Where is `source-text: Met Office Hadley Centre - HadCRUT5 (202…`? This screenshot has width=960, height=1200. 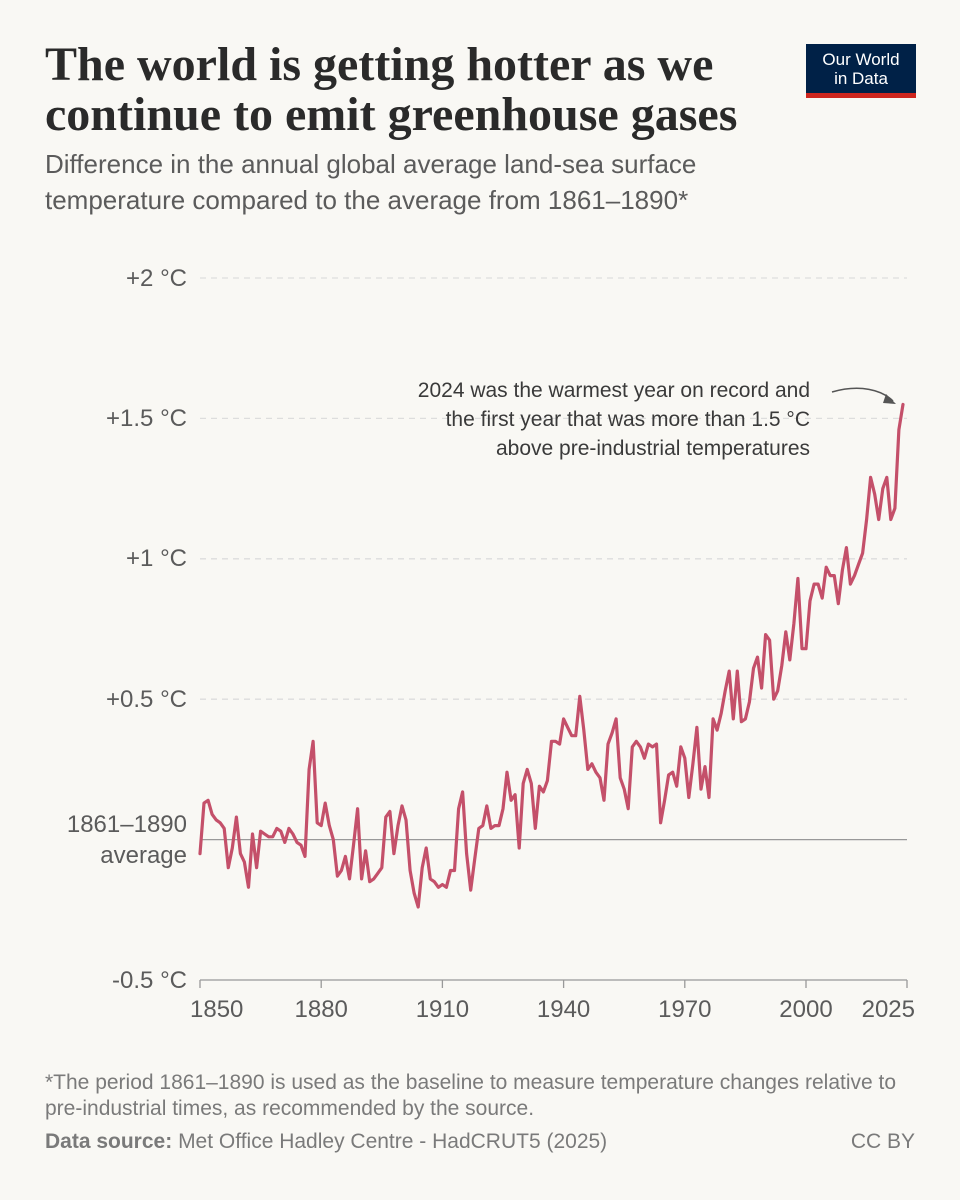 source-text: Met Office Hadley Centre - HadCRUT5 (202… is located at coordinates (393, 1141).